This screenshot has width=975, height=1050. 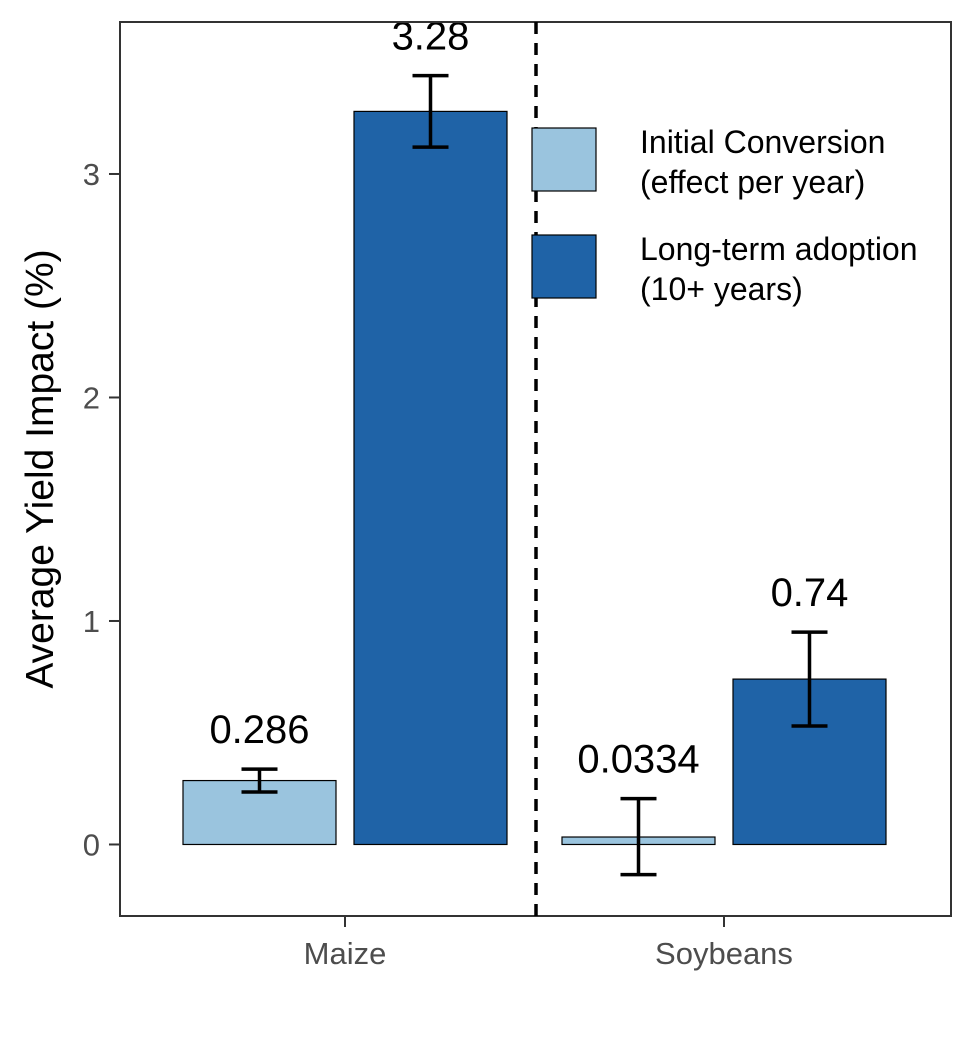 I want to click on x-tick-label: Maize, so click(x=345, y=953).